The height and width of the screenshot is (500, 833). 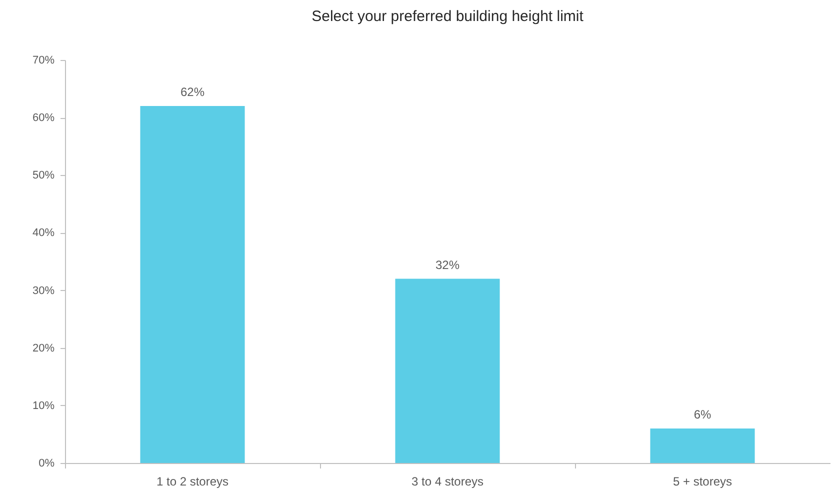 What do you see at coordinates (43, 233) in the screenshot?
I see `y-tick-label: 40%` at bounding box center [43, 233].